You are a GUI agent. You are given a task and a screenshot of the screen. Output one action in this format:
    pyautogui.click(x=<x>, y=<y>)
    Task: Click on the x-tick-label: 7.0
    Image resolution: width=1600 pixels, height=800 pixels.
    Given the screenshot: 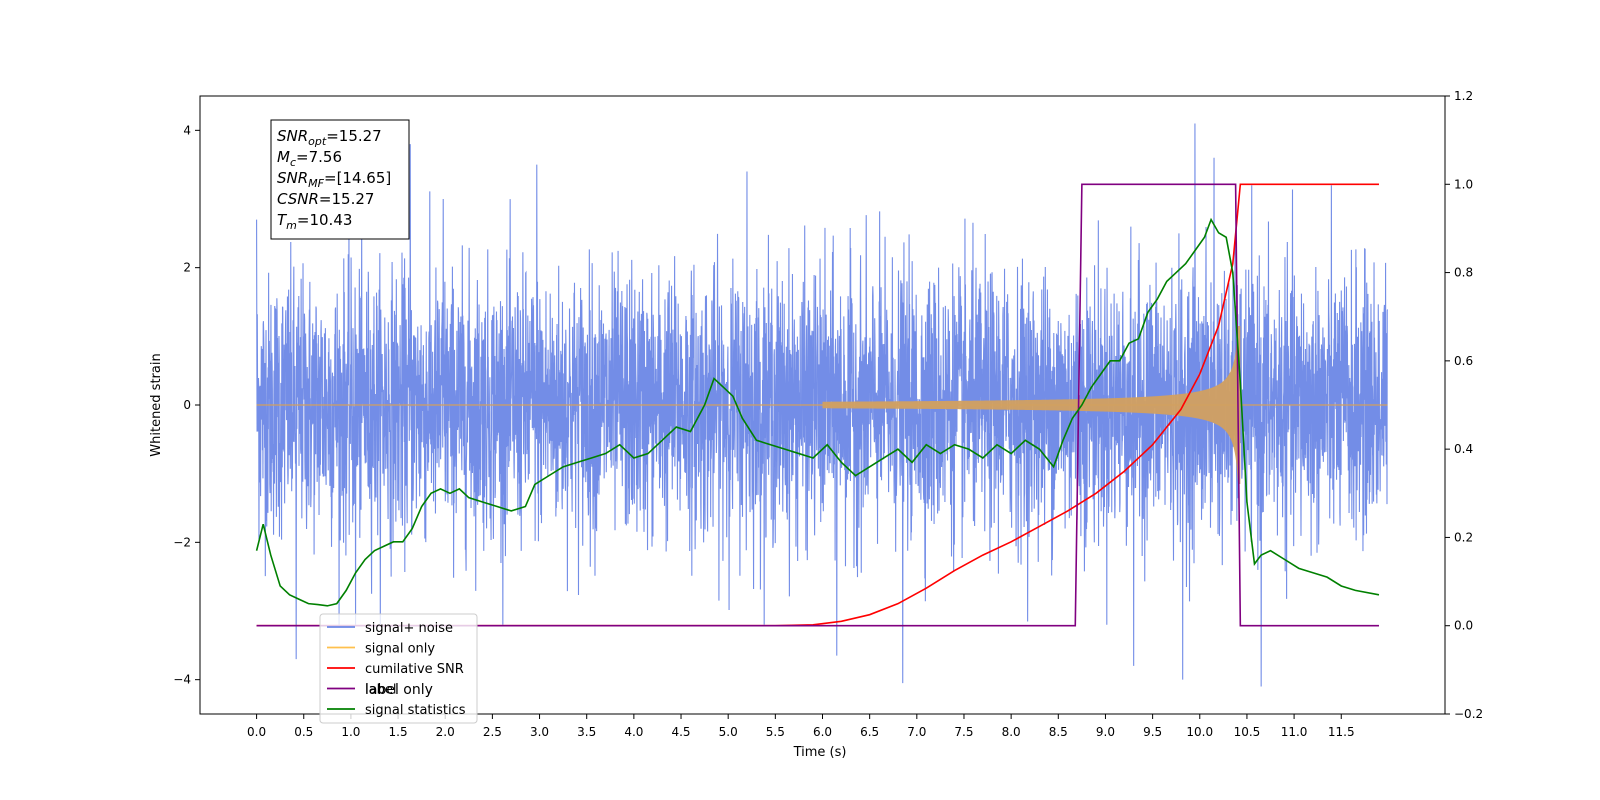 What is the action you would take?
    pyautogui.click(x=916, y=732)
    